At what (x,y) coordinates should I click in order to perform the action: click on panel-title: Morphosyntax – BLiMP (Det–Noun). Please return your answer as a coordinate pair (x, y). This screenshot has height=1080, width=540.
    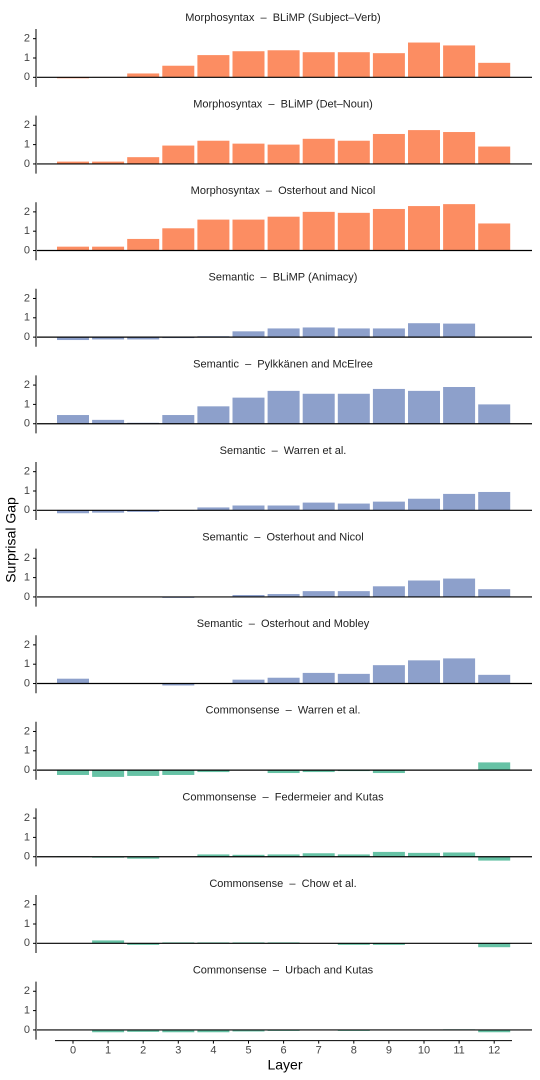
    Looking at the image, I should click on (283, 105).